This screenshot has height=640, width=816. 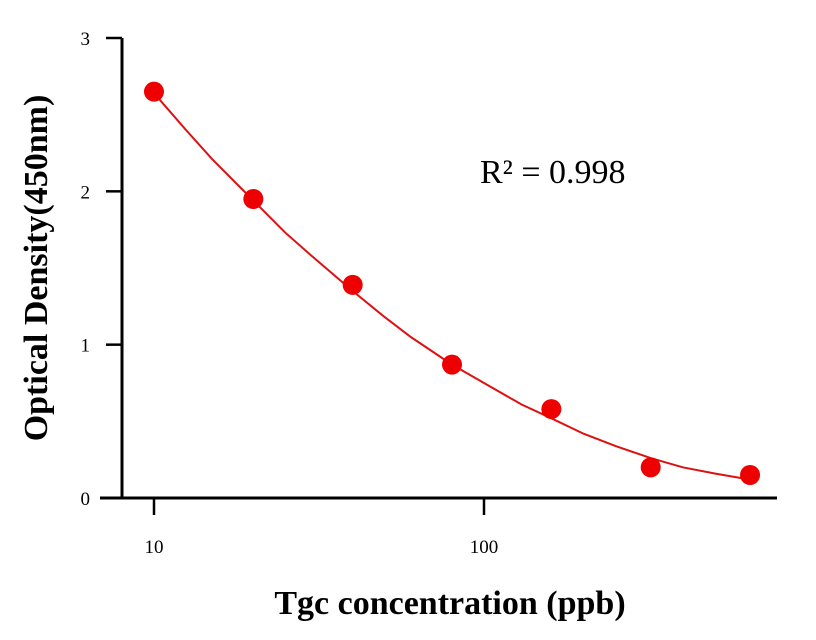 I want to click on y-tick-label: 1, so click(x=86, y=346).